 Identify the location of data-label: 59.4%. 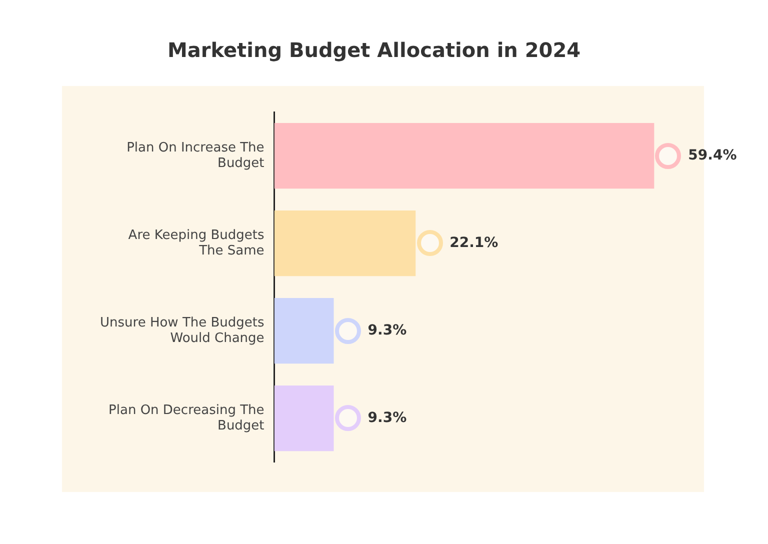
(712, 155).